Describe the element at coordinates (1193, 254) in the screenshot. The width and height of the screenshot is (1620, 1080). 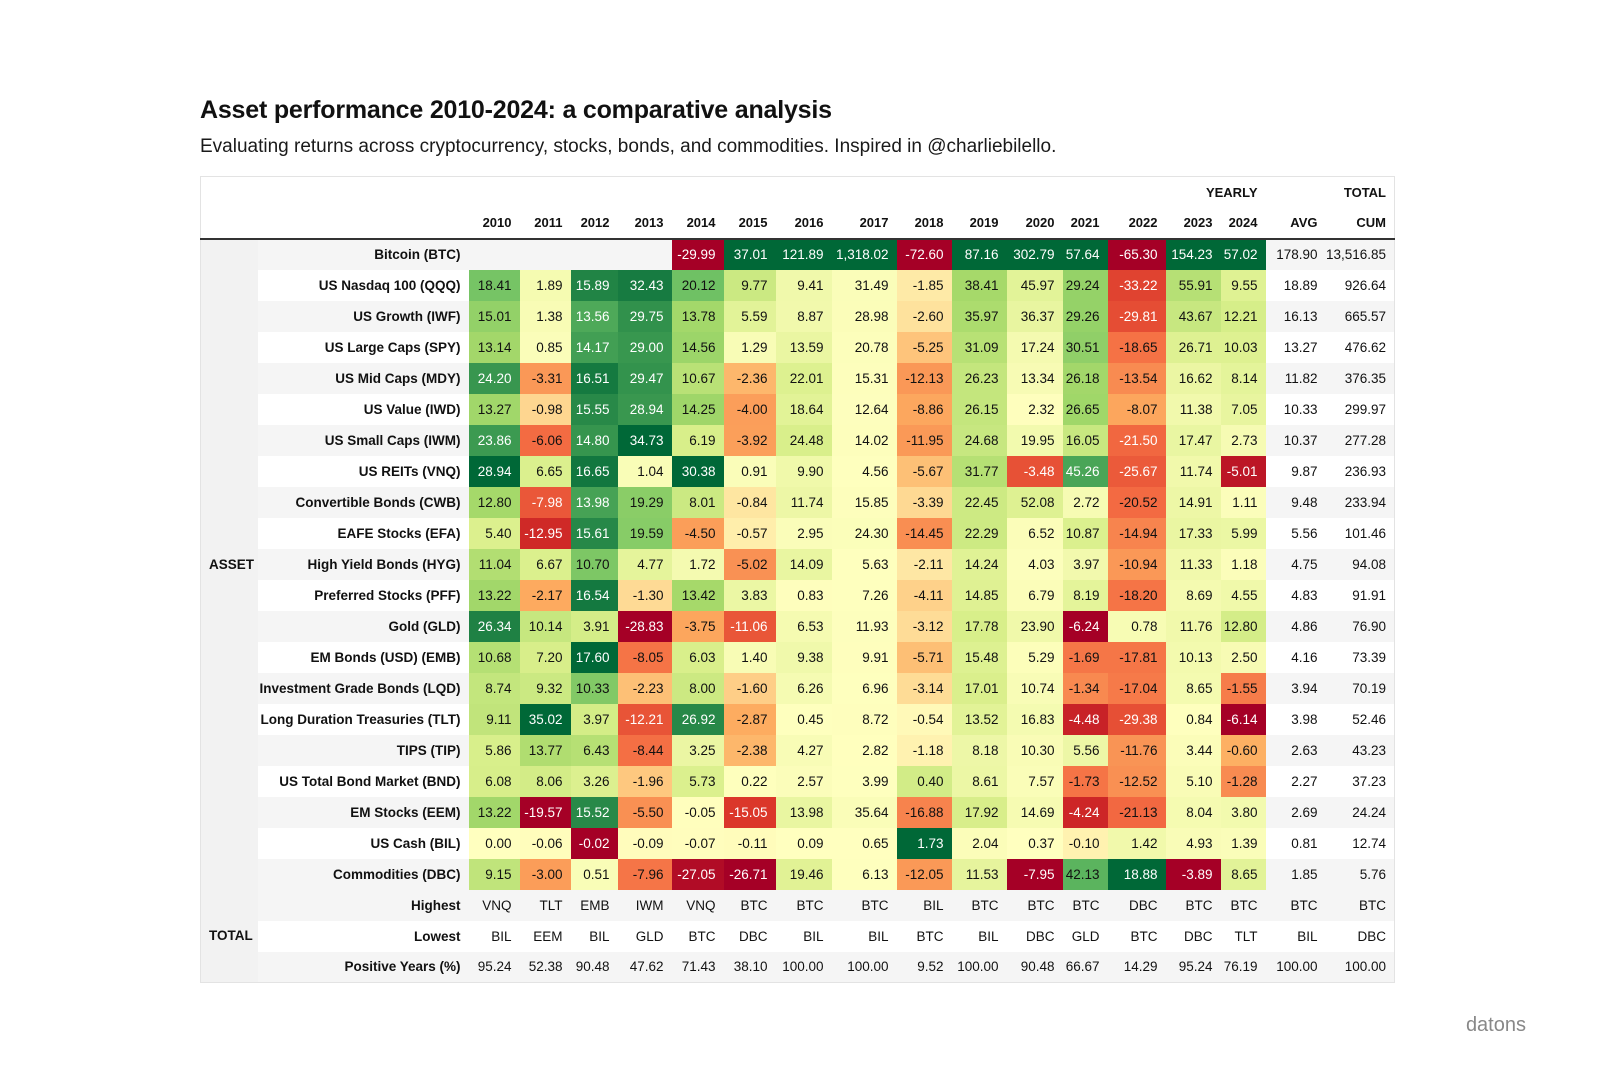
I see `cell-2023: 154.23` at that location.